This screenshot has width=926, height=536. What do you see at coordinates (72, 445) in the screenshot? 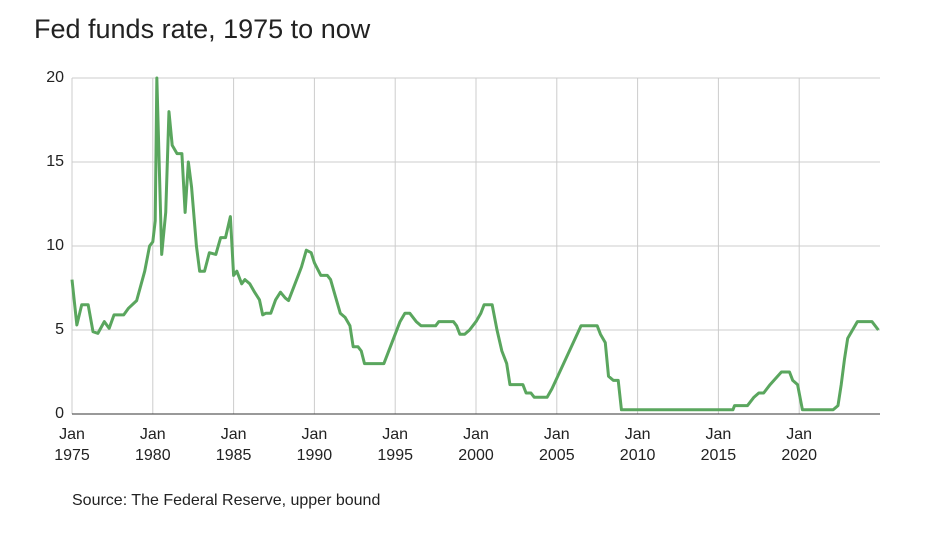
I see `x-tick-label: Jan 1975` at bounding box center [72, 445].